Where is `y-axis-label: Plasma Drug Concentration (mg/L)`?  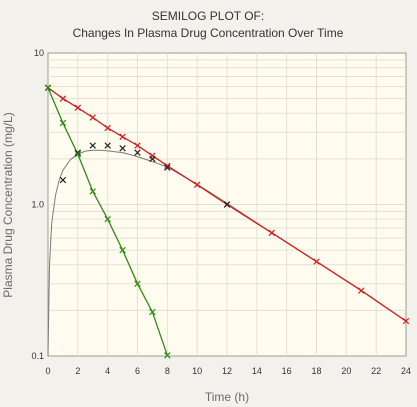
y-axis-label: Plasma Drug Concentration (mg/L) is located at coordinates (8, 204).